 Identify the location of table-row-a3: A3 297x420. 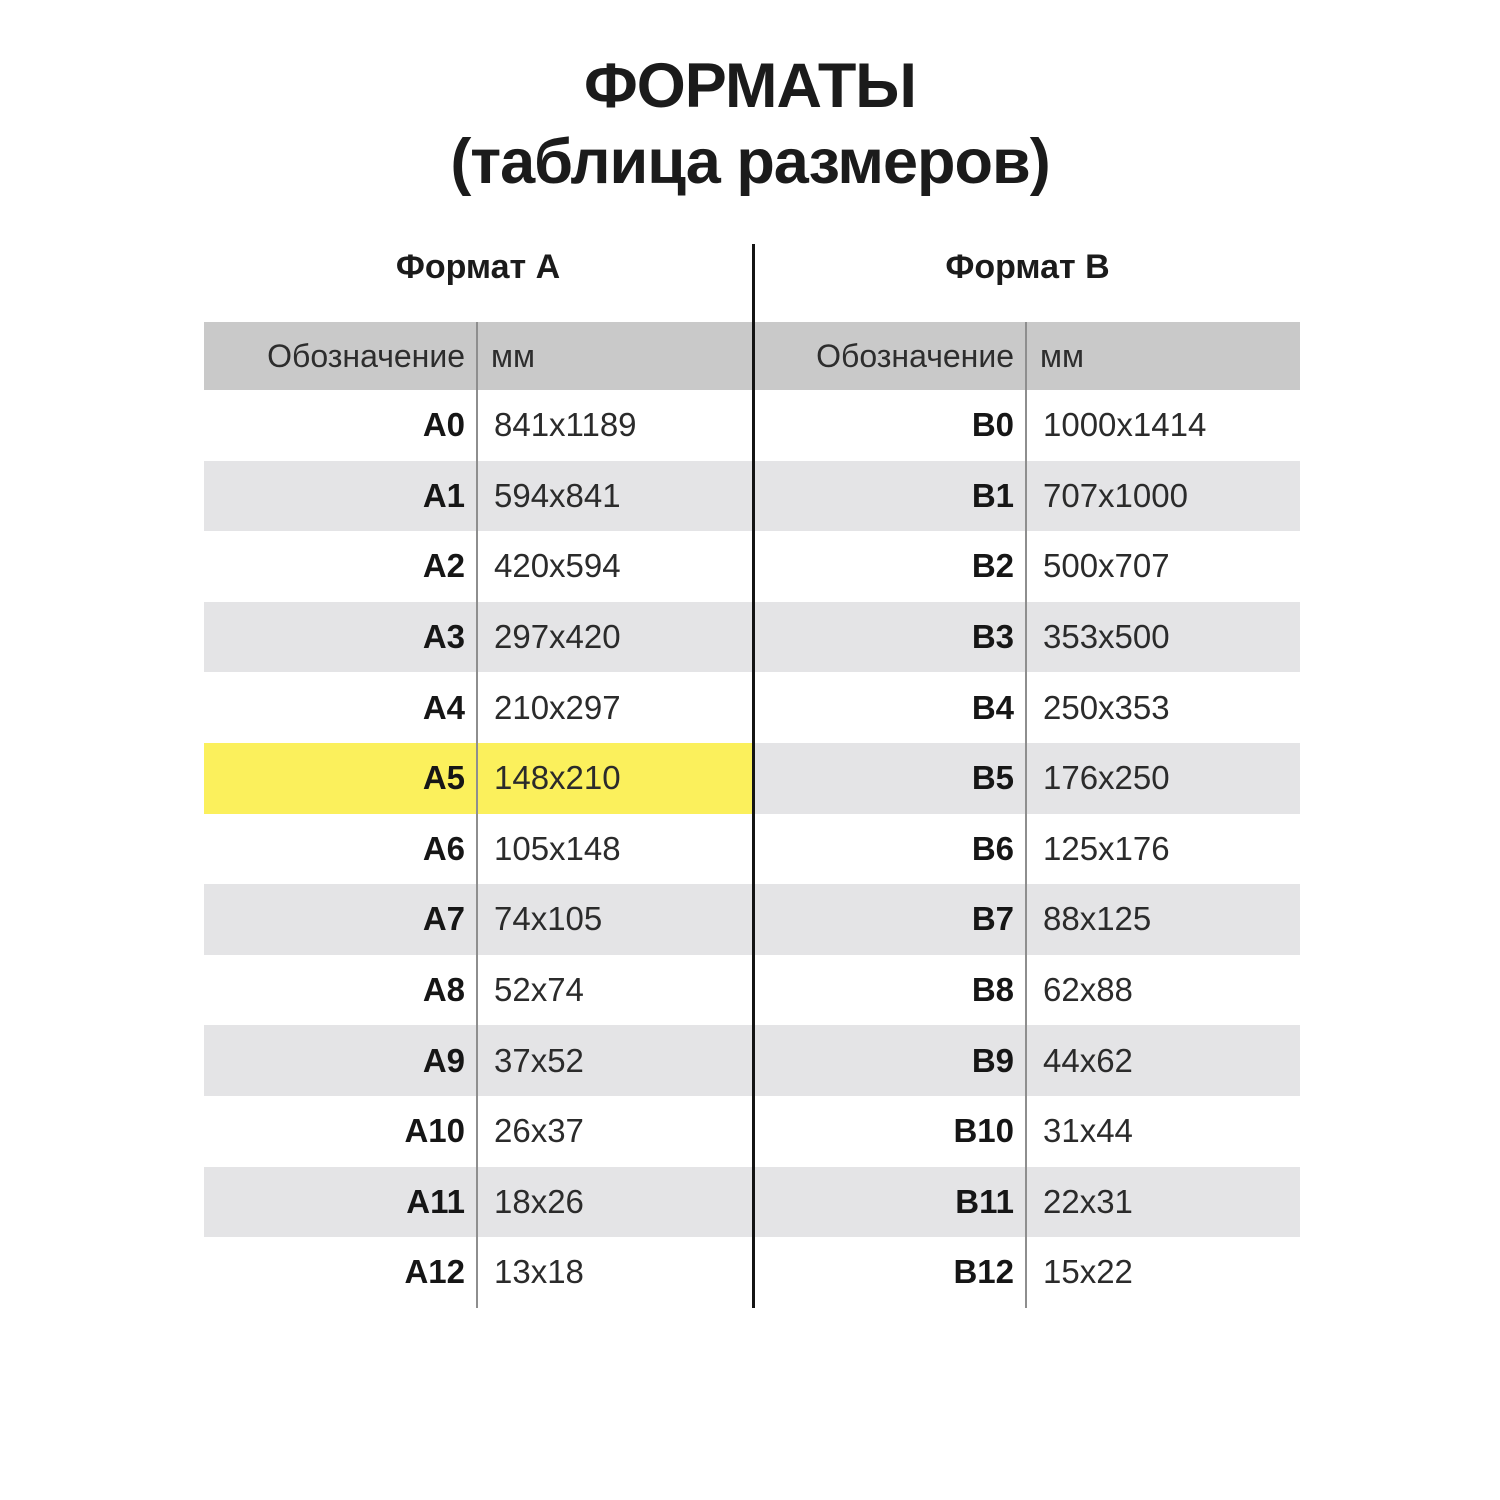
(478, 637).